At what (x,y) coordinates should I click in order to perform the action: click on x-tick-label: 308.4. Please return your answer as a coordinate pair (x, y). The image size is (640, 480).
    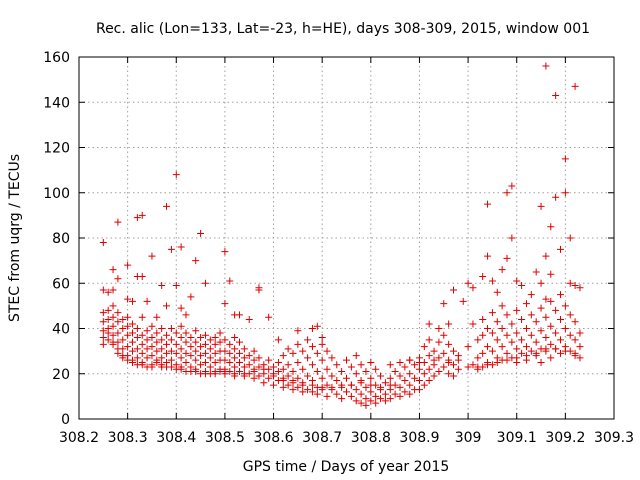
    Looking at the image, I should click on (176, 438).